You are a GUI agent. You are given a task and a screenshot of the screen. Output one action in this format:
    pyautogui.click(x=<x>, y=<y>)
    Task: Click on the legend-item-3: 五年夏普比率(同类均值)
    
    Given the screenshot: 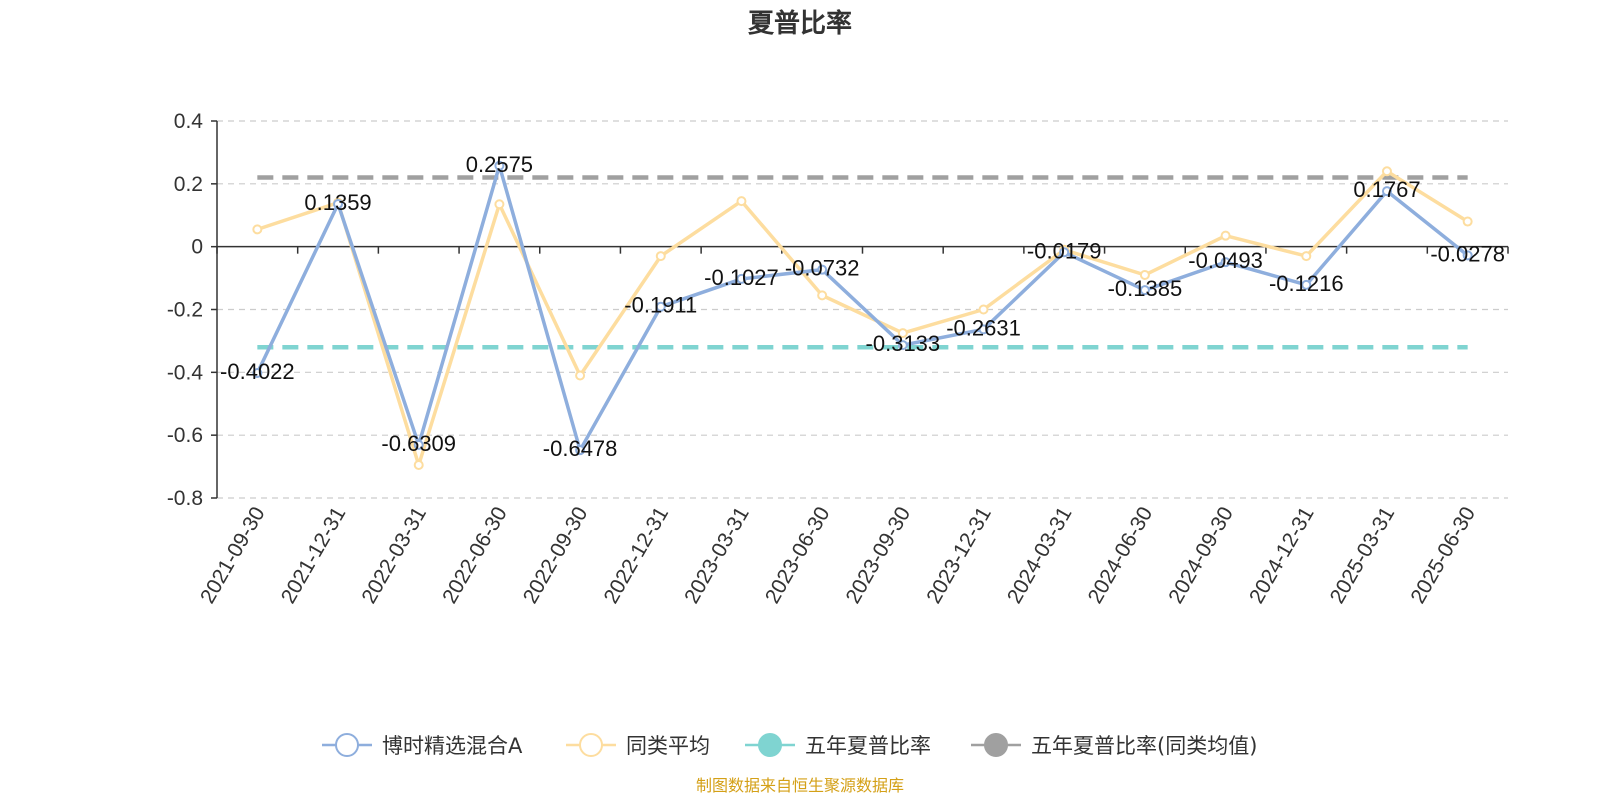 What is the action you would take?
    pyautogui.click(x=1114, y=745)
    